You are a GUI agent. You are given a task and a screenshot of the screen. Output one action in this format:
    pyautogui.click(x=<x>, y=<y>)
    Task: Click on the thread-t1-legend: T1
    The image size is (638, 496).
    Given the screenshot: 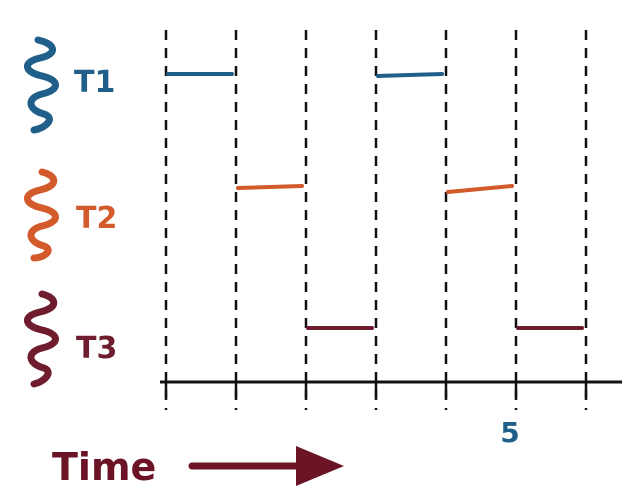 What is the action you would take?
    pyautogui.click(x=69, y=85)
    